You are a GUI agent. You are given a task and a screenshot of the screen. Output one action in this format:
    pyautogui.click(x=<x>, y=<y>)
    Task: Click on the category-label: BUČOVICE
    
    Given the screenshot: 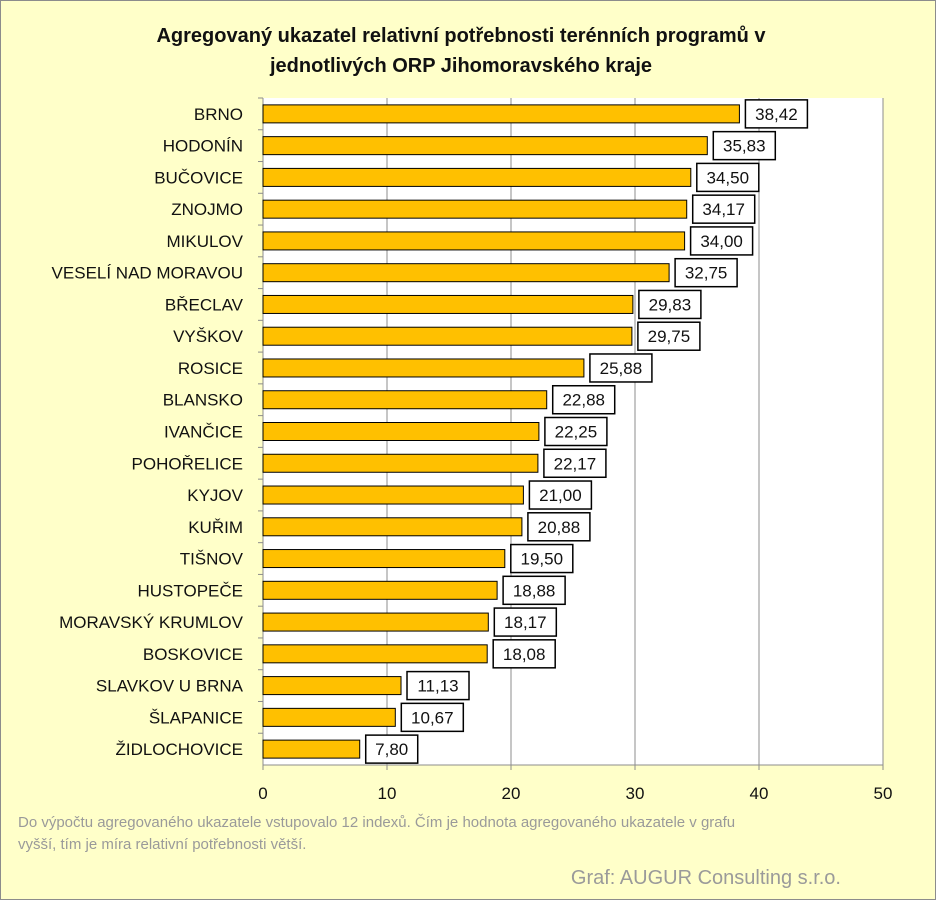 What is the action you would take?
    pyautogui.click(x=198, y=177)
    